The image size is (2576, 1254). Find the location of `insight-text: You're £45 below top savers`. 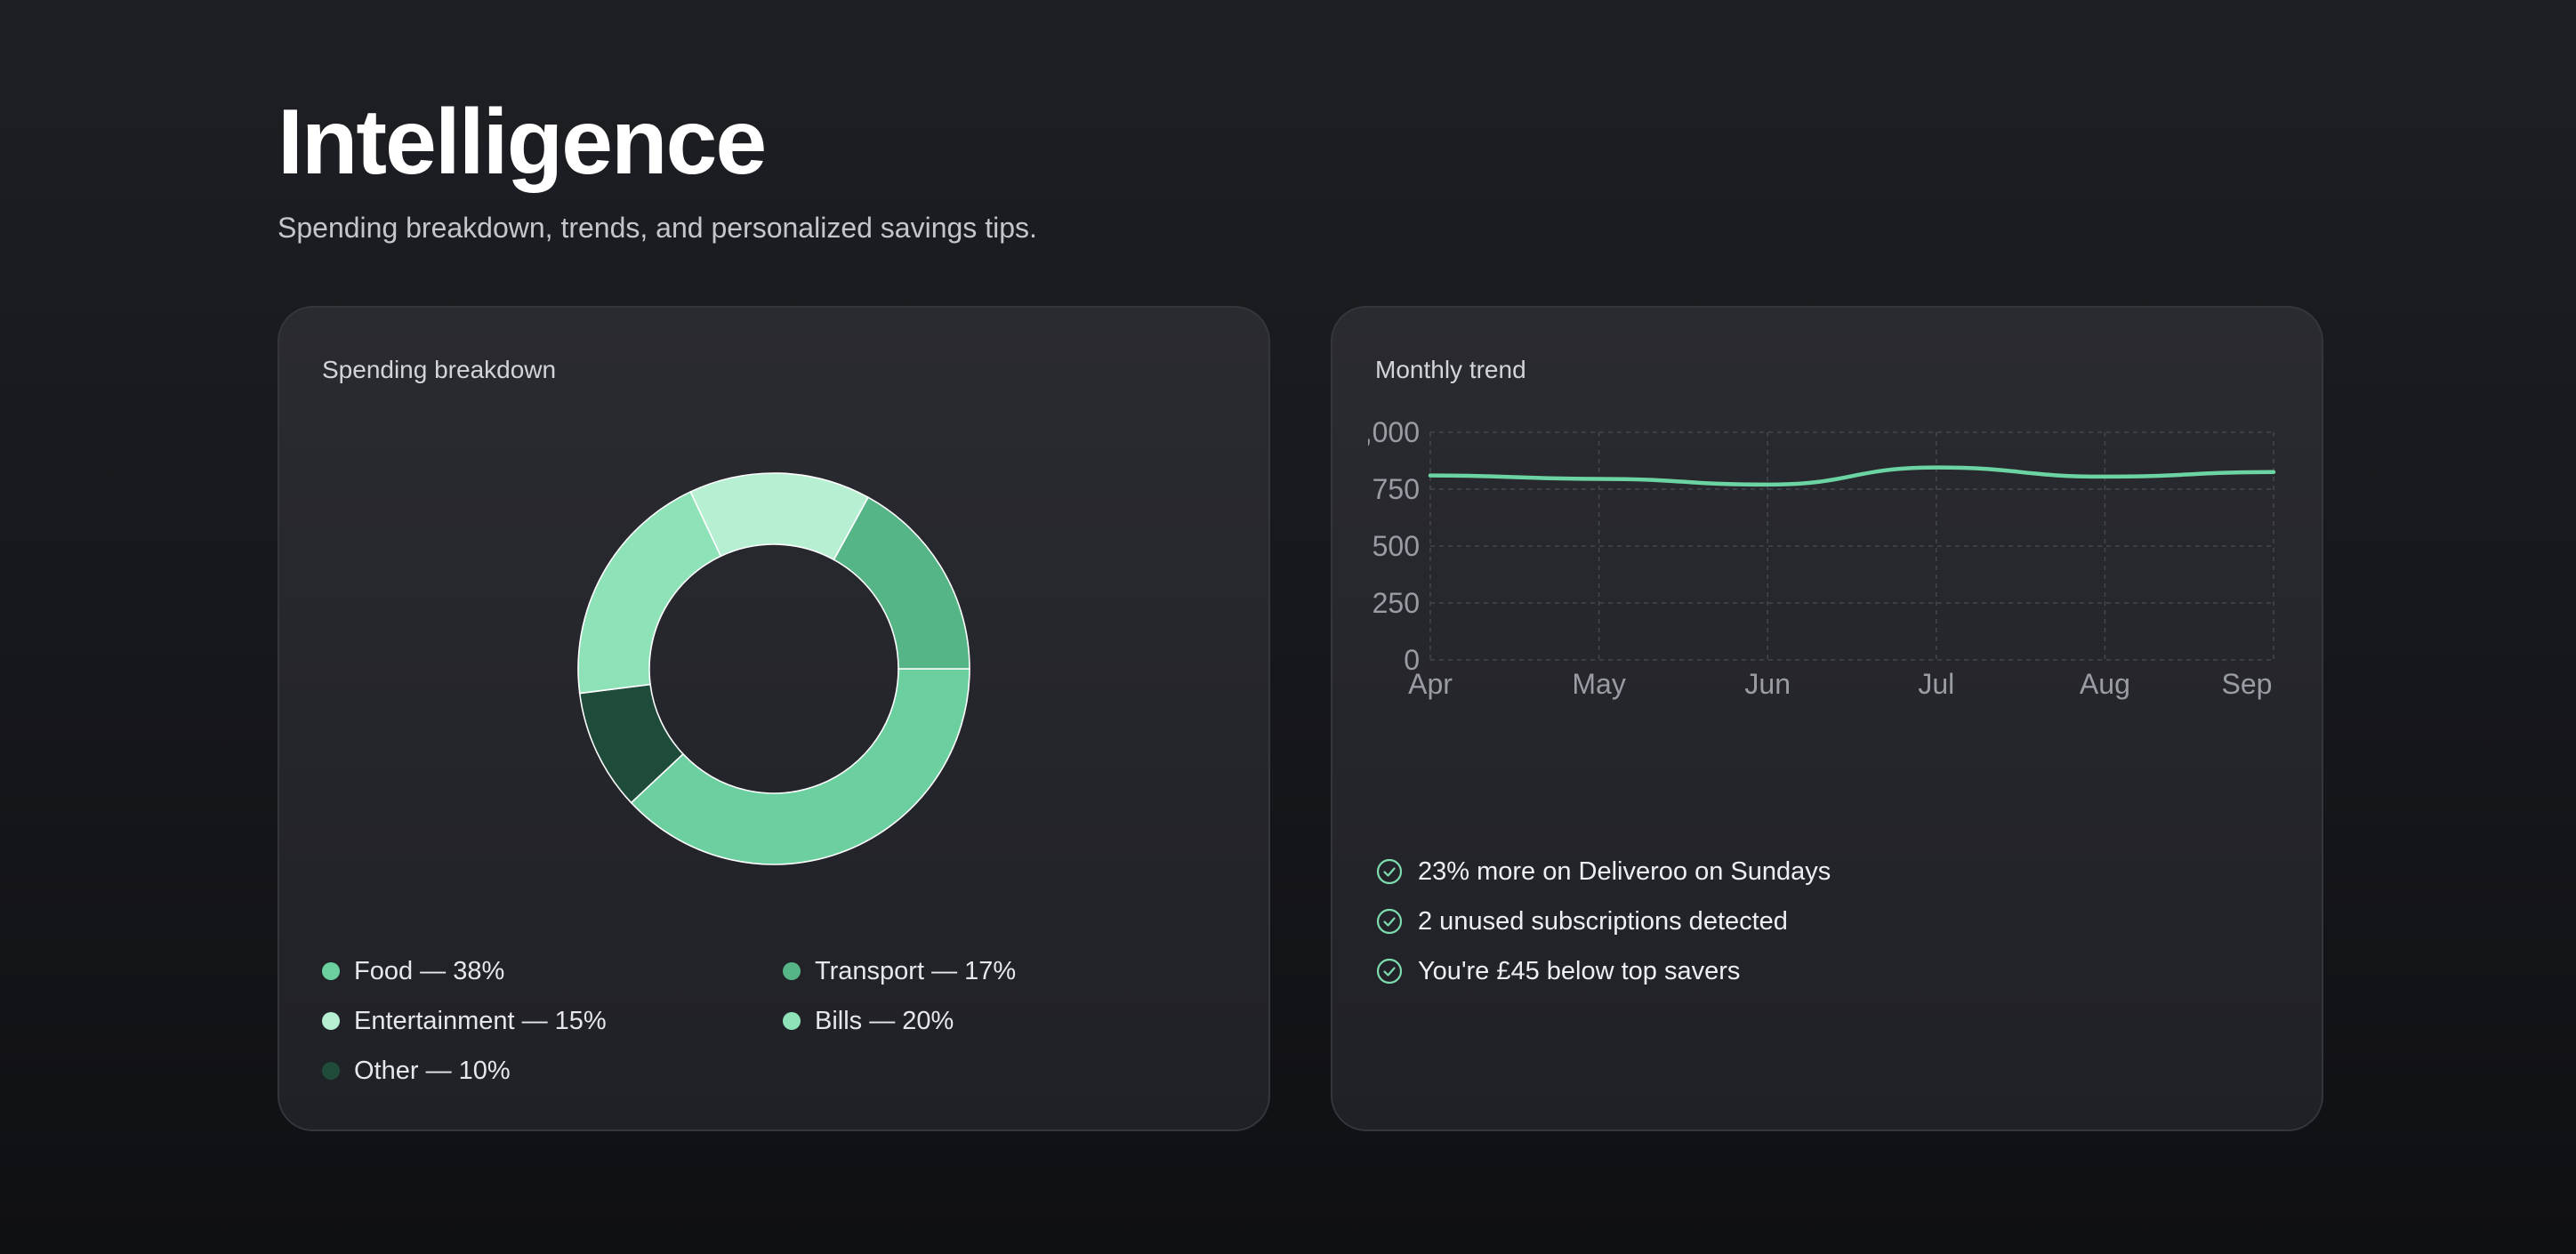

insight-text: You're £45 below top savers is located at coordinates (1579, 970).